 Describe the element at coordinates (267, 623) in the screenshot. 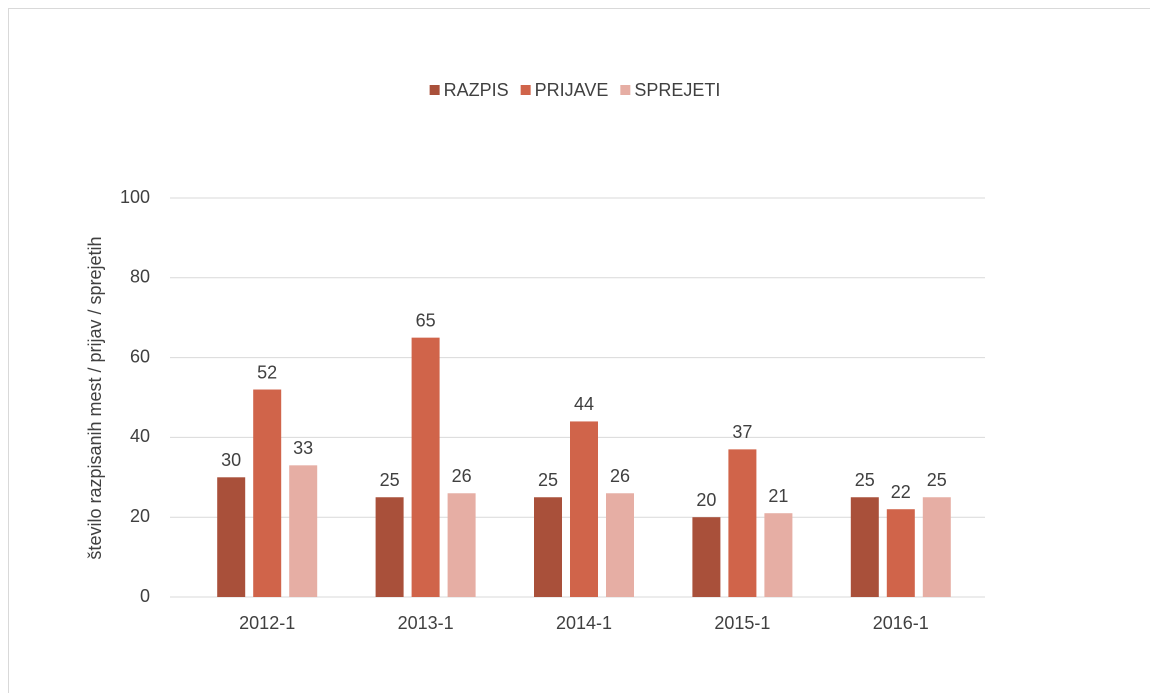

I see `x-tick-label: 2012-1` at that location.